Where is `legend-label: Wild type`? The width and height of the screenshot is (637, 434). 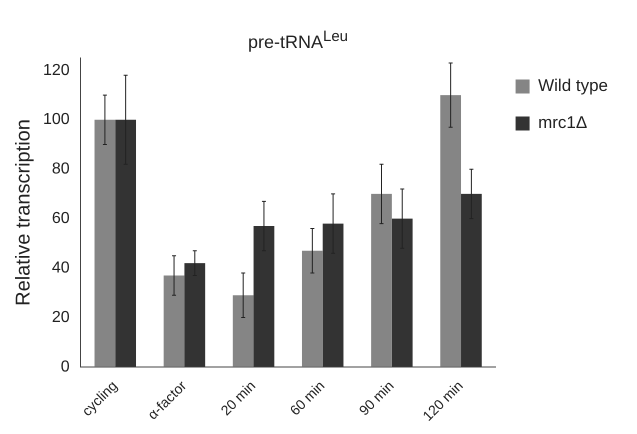 legend-label: Wild type is located at coordinates (573, 86).